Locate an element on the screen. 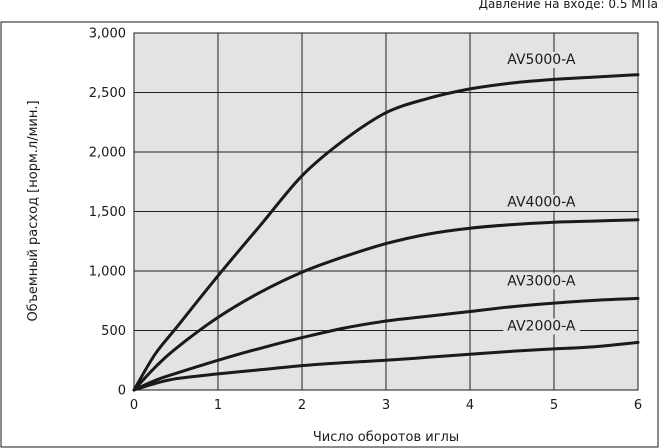 Image resolution: width=660 pixels, height=448 pixels. series-label-av4000-a: AV4000-A is located at coordinates (541, 203).